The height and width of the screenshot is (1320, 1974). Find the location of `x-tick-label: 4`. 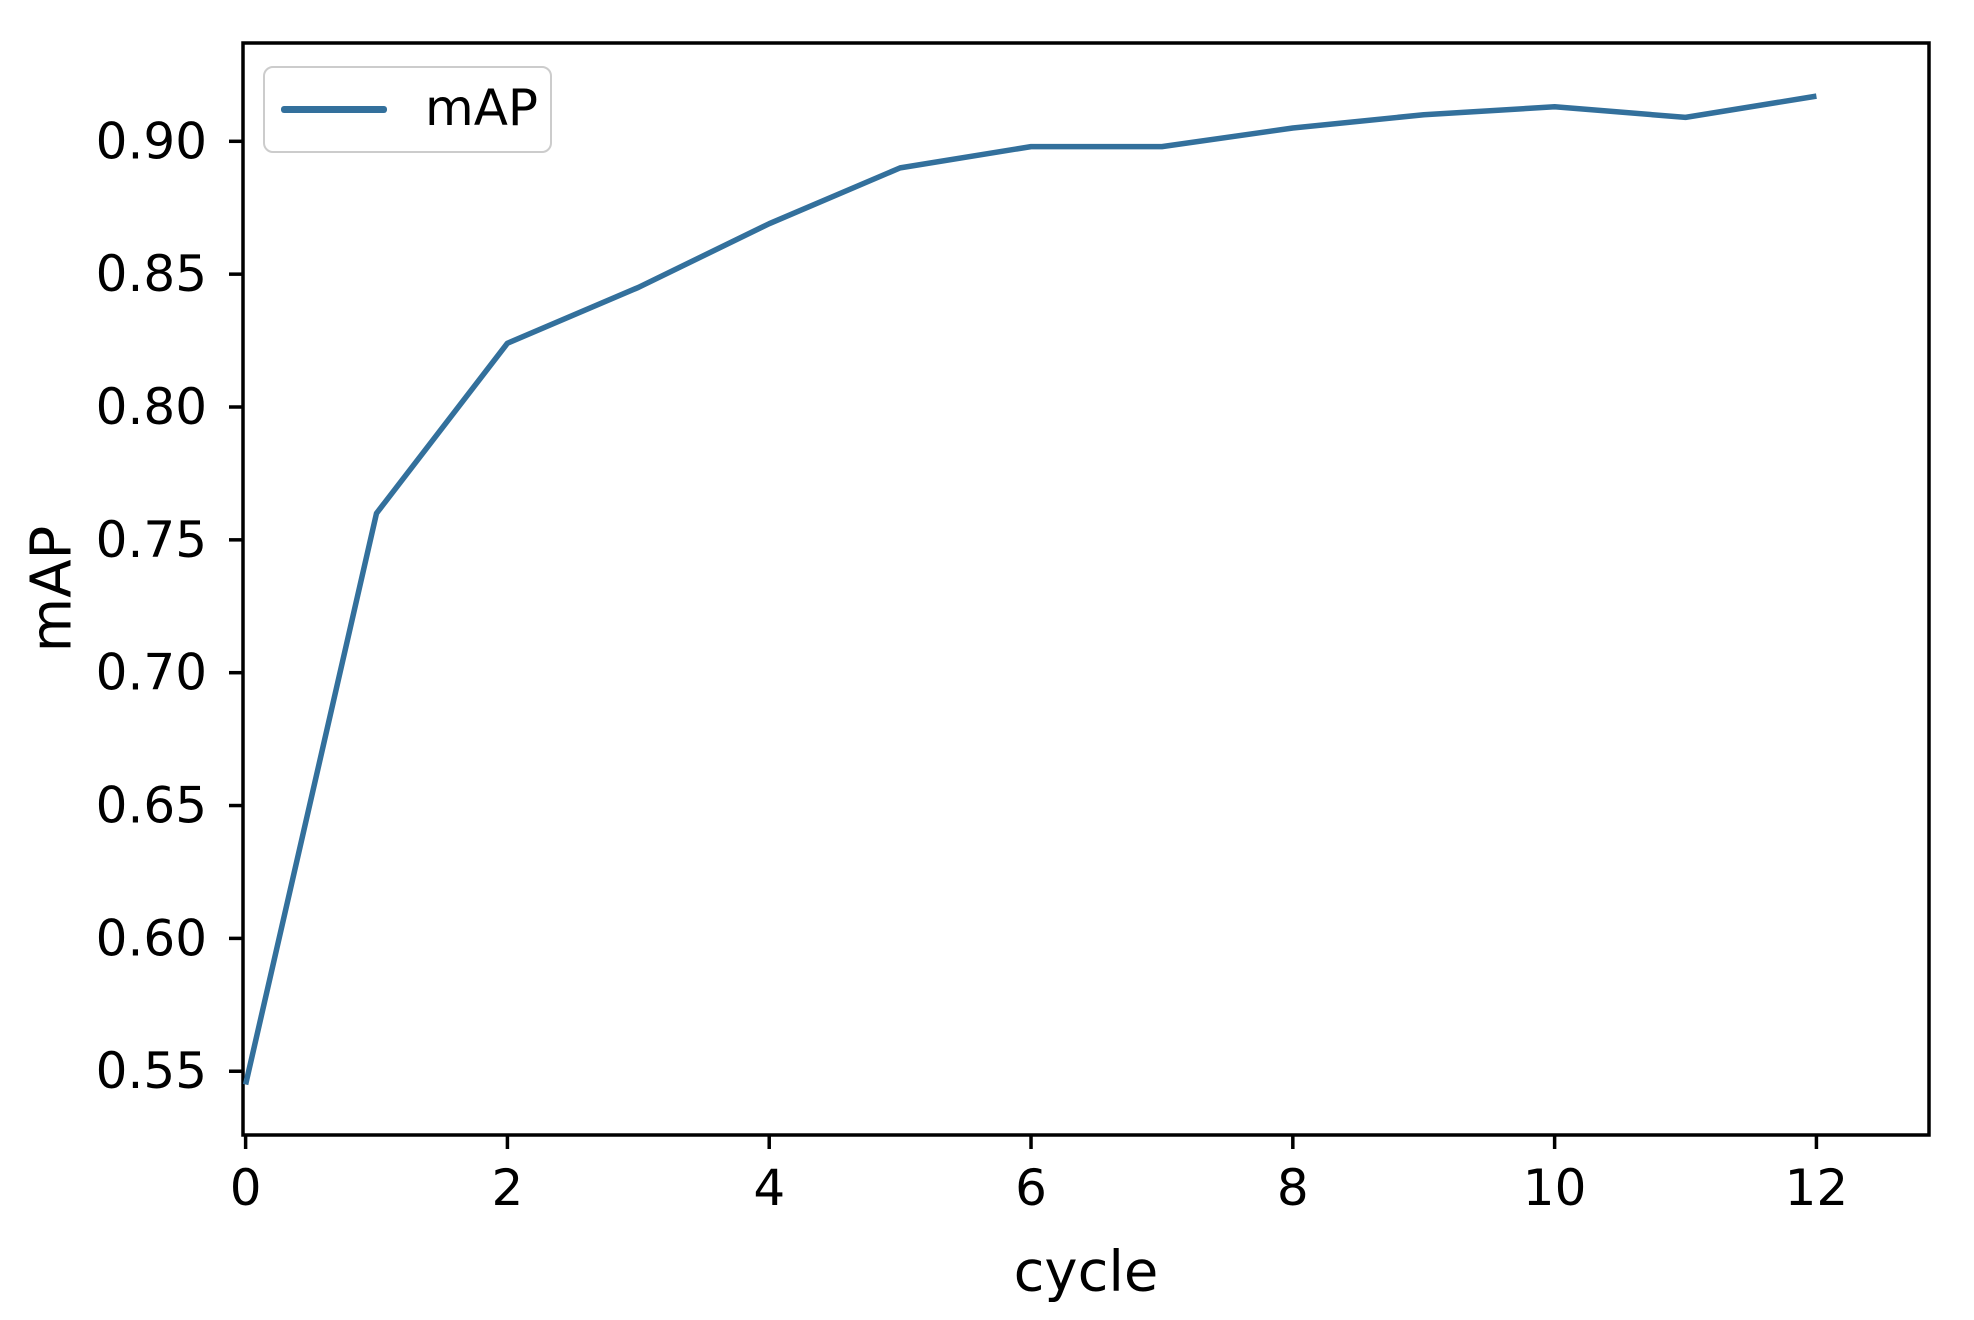

x-tick-label: 4 is located at coordinates (769, 1188).